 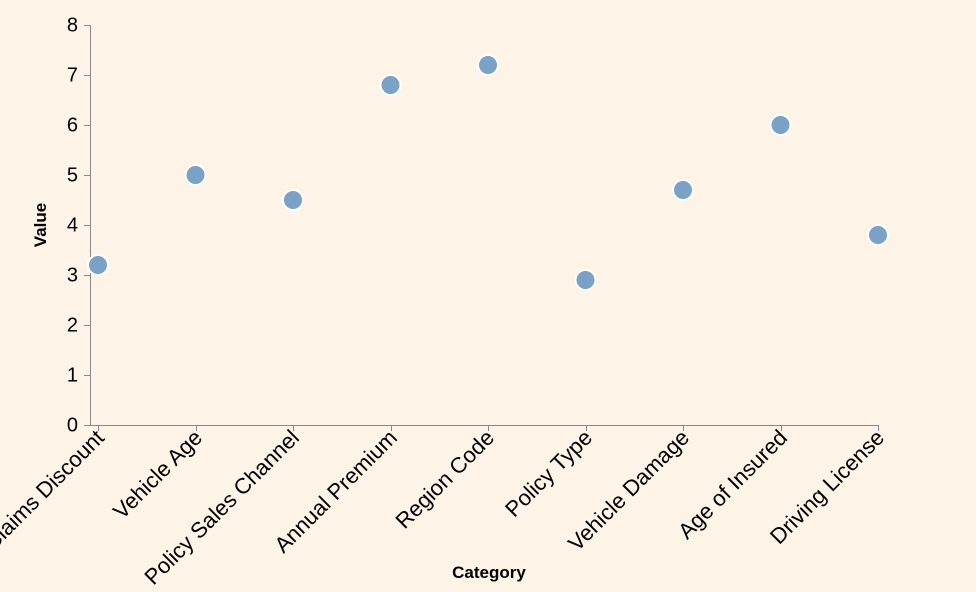 I want to click on y-axis-title: Value, so click(x=40, y=225).